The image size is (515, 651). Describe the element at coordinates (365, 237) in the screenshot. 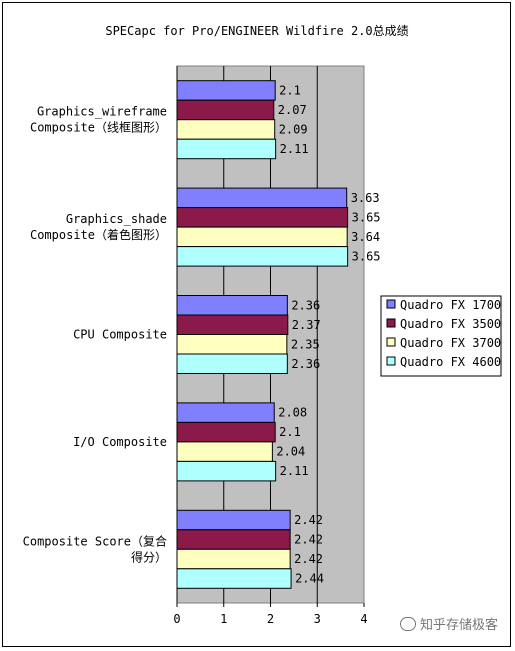

I see `data-label: 3.64` at that location.